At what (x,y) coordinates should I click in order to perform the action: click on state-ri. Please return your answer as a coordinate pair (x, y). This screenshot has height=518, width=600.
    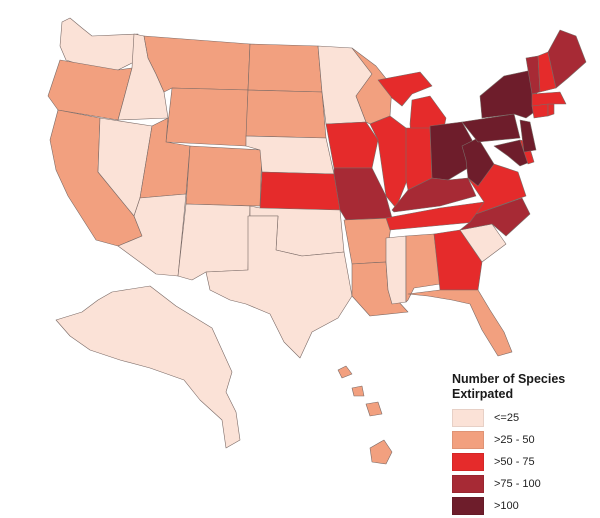
    Looking at the image, I should click on (551, 110).